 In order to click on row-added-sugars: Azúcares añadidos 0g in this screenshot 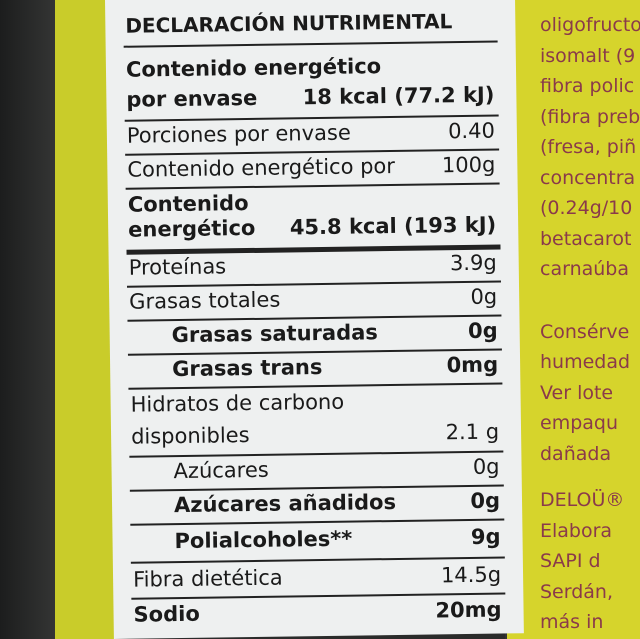, I will do `click(337, 503)`.